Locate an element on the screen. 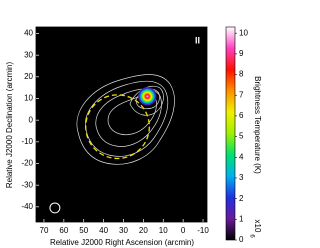 This screenshot has height=248, width=320. x-tick-label: 0 is located at coordinates (183, 230).